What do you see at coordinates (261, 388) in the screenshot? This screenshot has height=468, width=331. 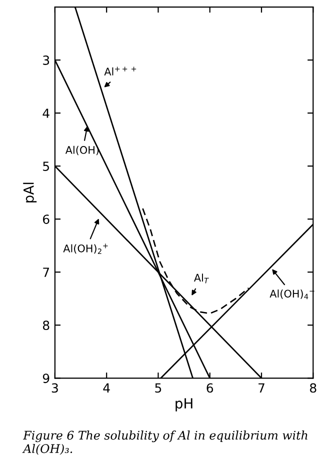 I see `x-tick-label: 7` at bounding box center [261, 388].